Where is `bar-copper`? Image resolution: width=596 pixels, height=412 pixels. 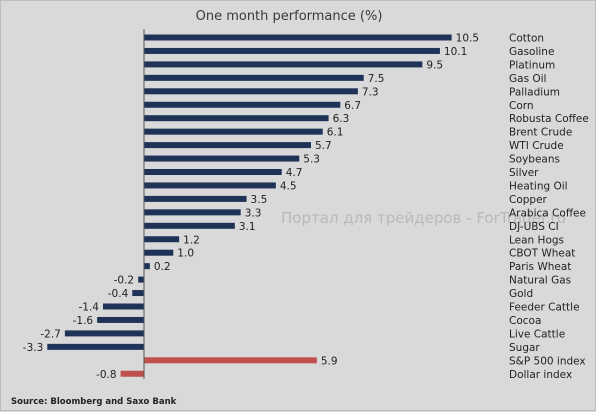 bar-copper is located at coordinates (195, 198).